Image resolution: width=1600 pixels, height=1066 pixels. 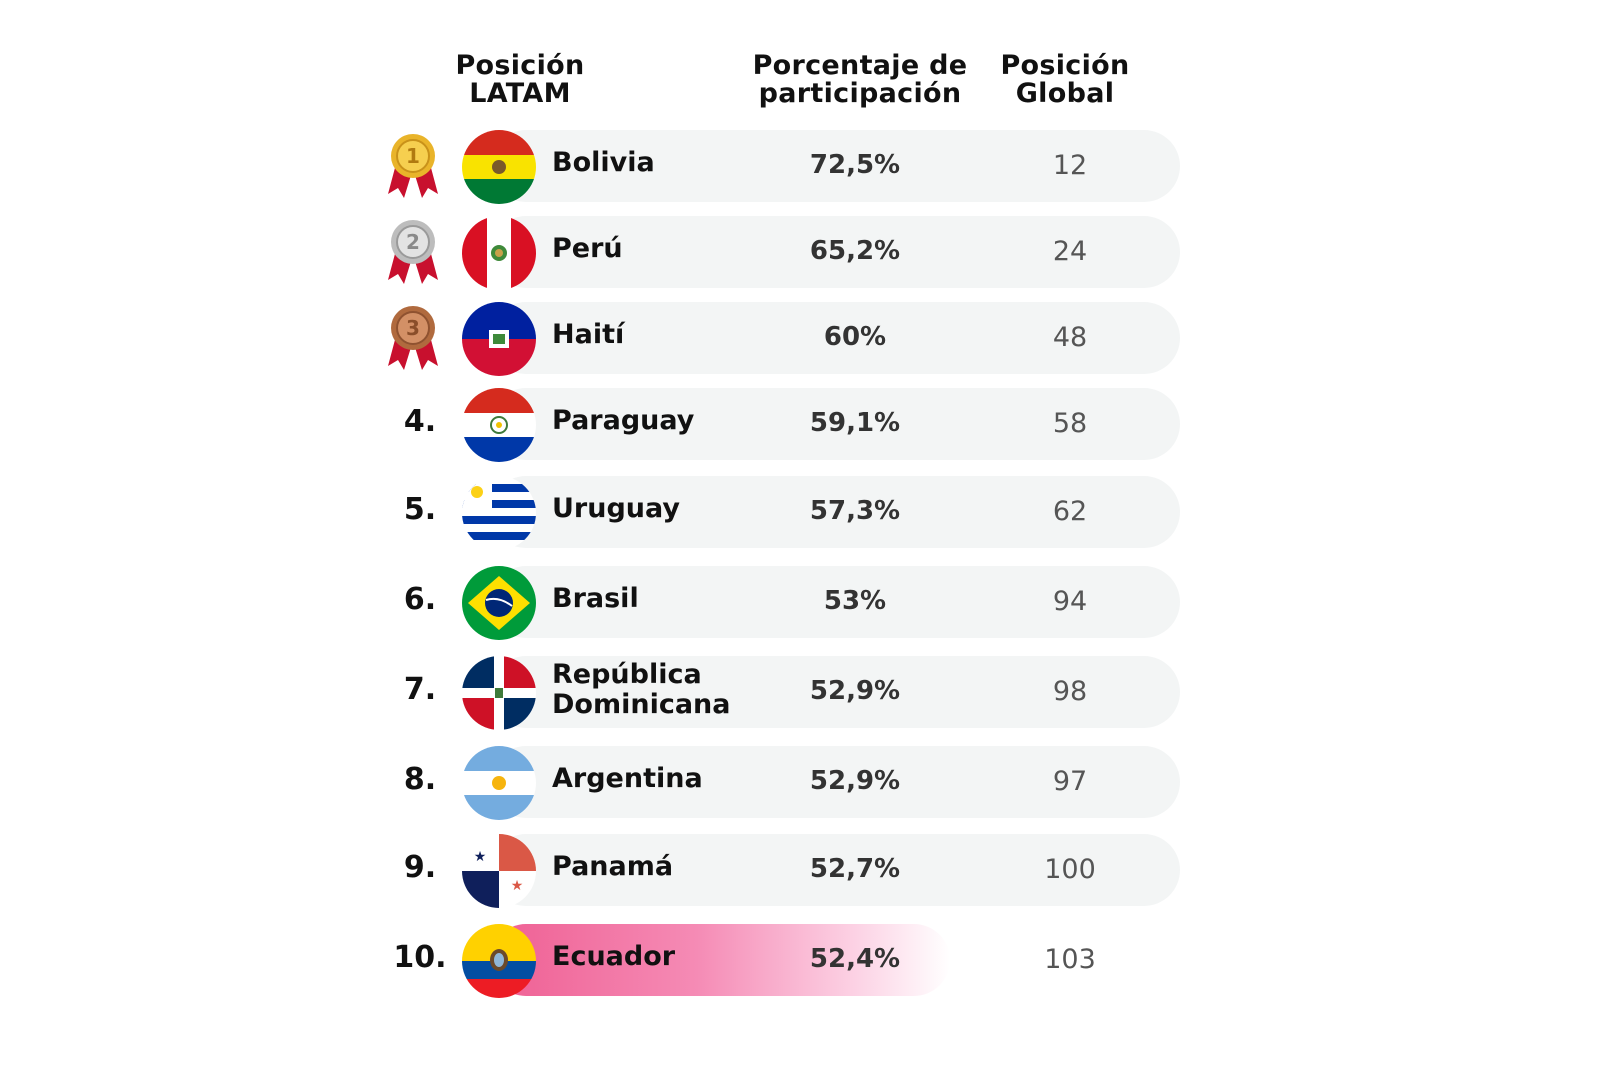 I want to click on country-name: Uruguay, so click(x=616, y=508).